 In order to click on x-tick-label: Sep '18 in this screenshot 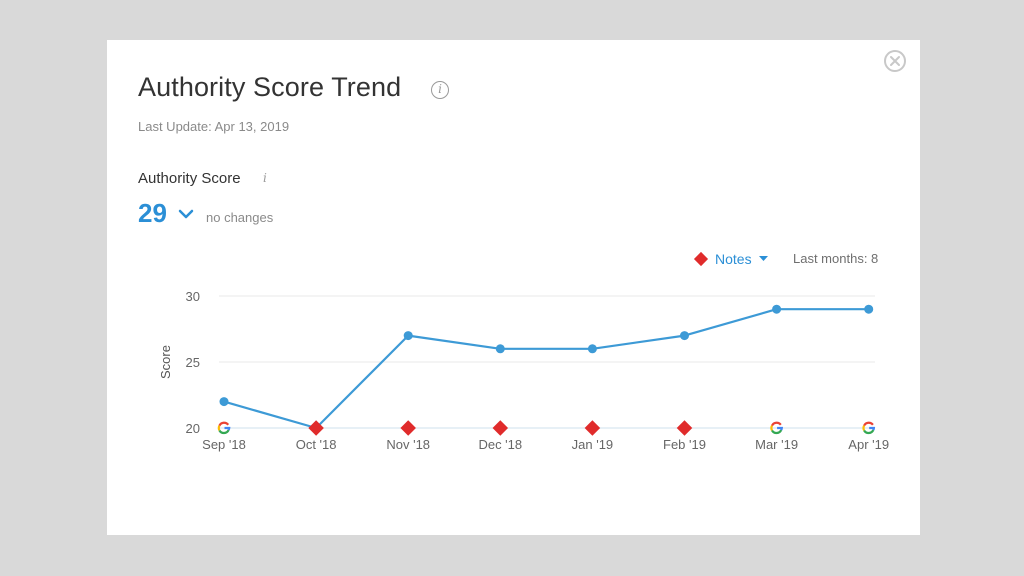, I will do `click(224, 444)`.